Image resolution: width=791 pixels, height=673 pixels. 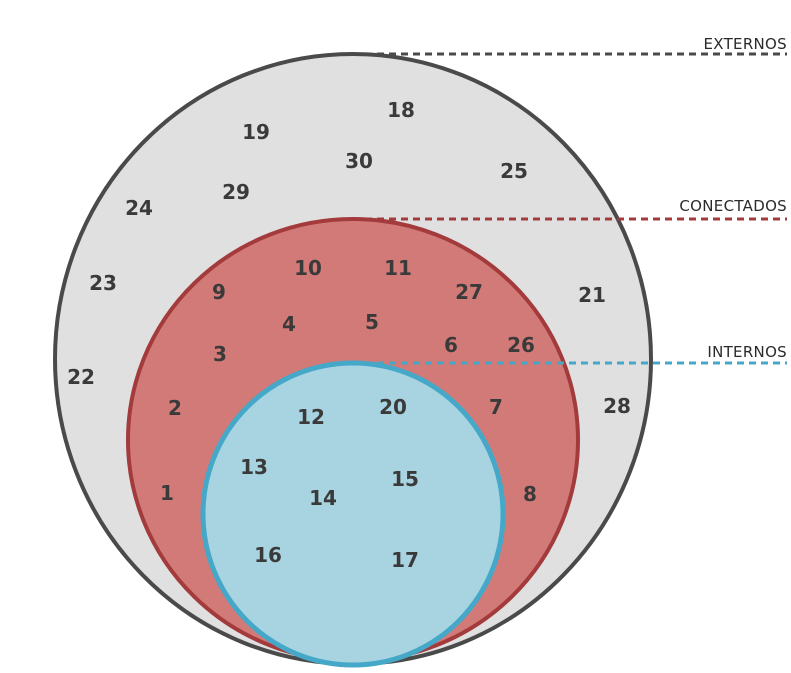 I want to click on member-label: 22, so click(x=81, y=377).